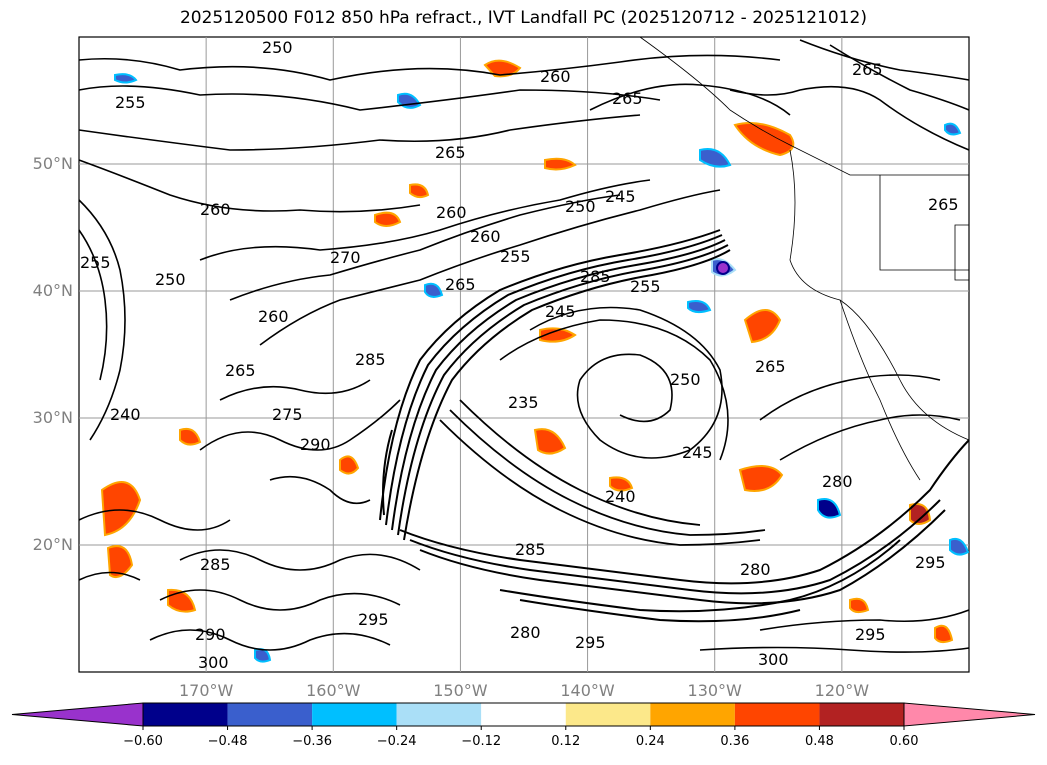 This screenshot has width=1047, height=765. I want to click on contour-label: 235, so click(523, 402).